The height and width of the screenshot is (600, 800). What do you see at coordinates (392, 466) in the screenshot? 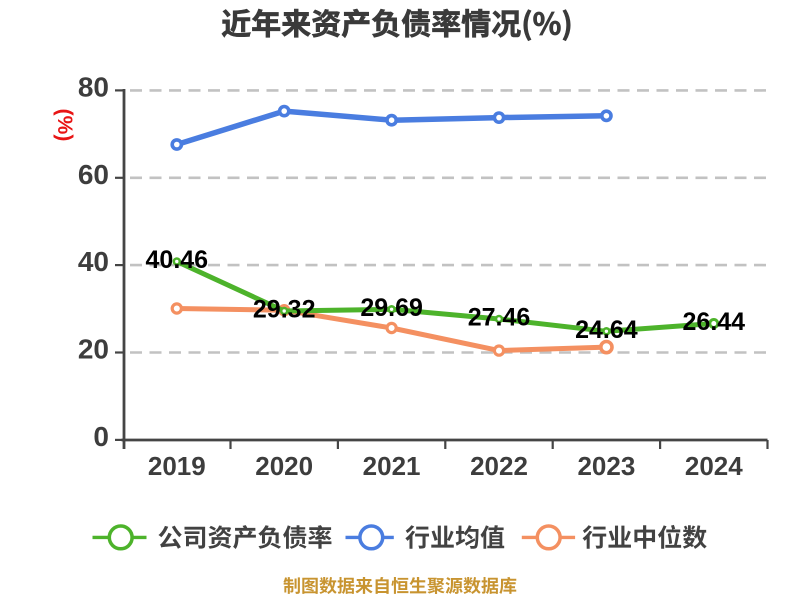
I see `svg-text: 2021` at bounding box center [392, 466].